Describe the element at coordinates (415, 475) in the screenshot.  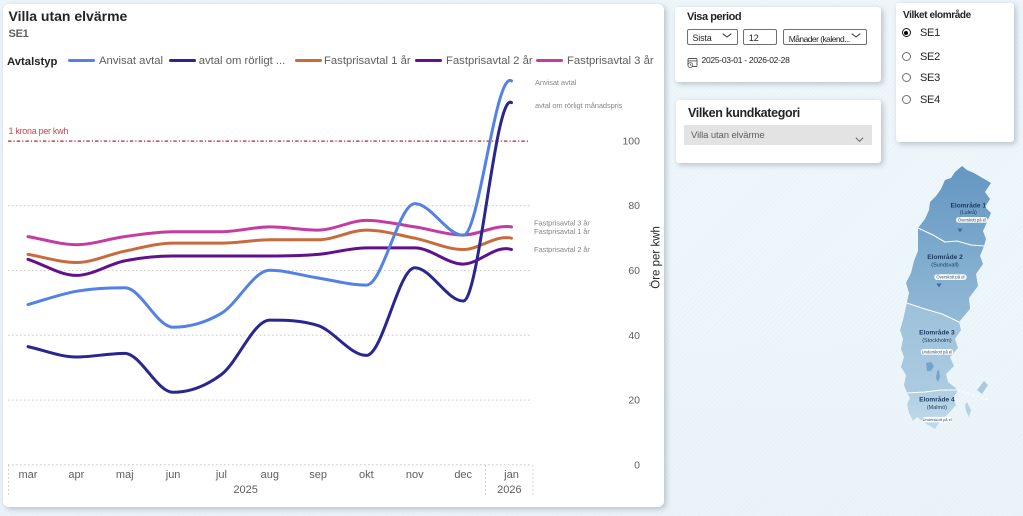
I see `svg-text: nov` at that location.